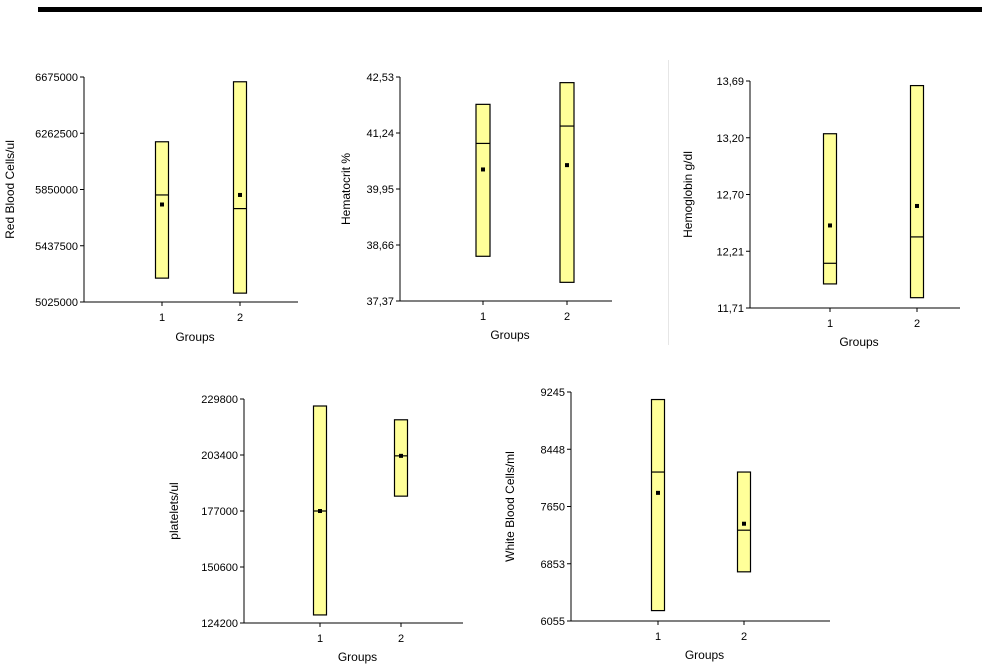  Describe the element at coordinates (510, 506) in the screenshot. I see `chart5-y-axis-title: White Blood Cells/ml` at that location.